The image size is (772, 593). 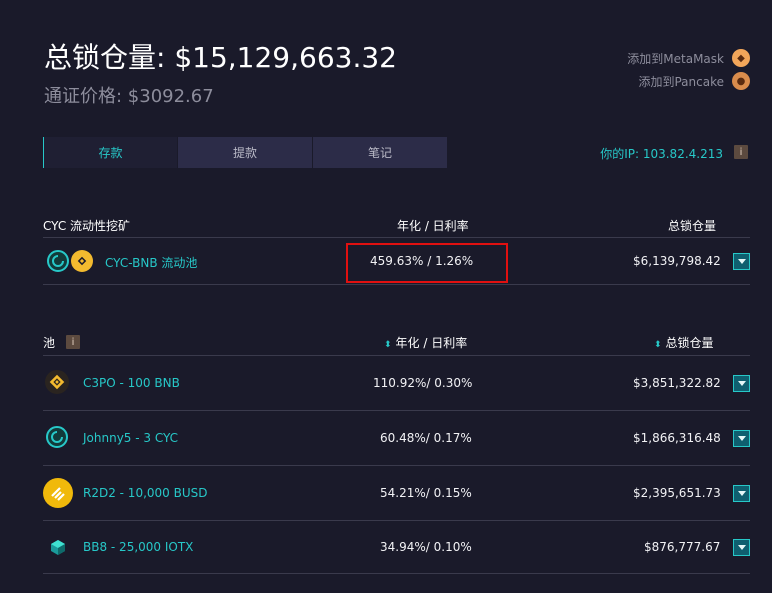 I want to click on pancake-label: 添加到Pancake, so click(x=681, y=81).